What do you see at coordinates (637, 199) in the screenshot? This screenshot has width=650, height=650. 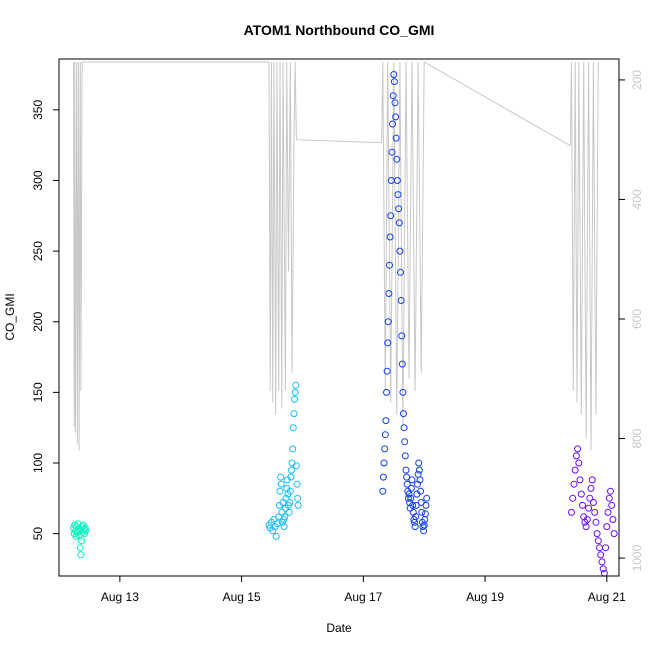 I see `y2-tick-label: 400` at bounding box center [637, 199].